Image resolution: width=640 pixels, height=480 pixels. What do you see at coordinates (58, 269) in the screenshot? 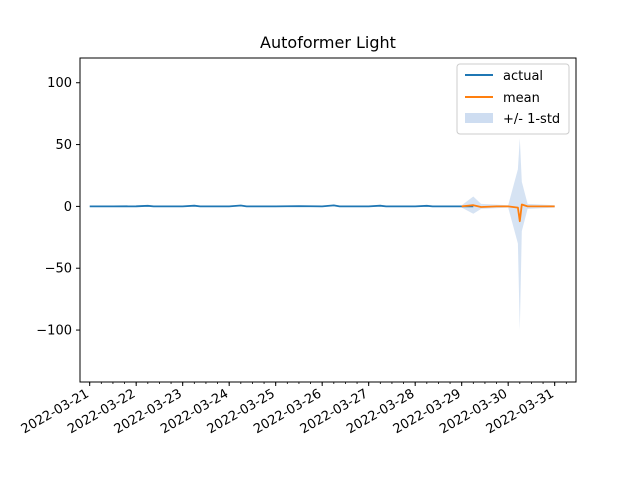
I see `y-tick-label: −50` at bounding box center [58, 269].